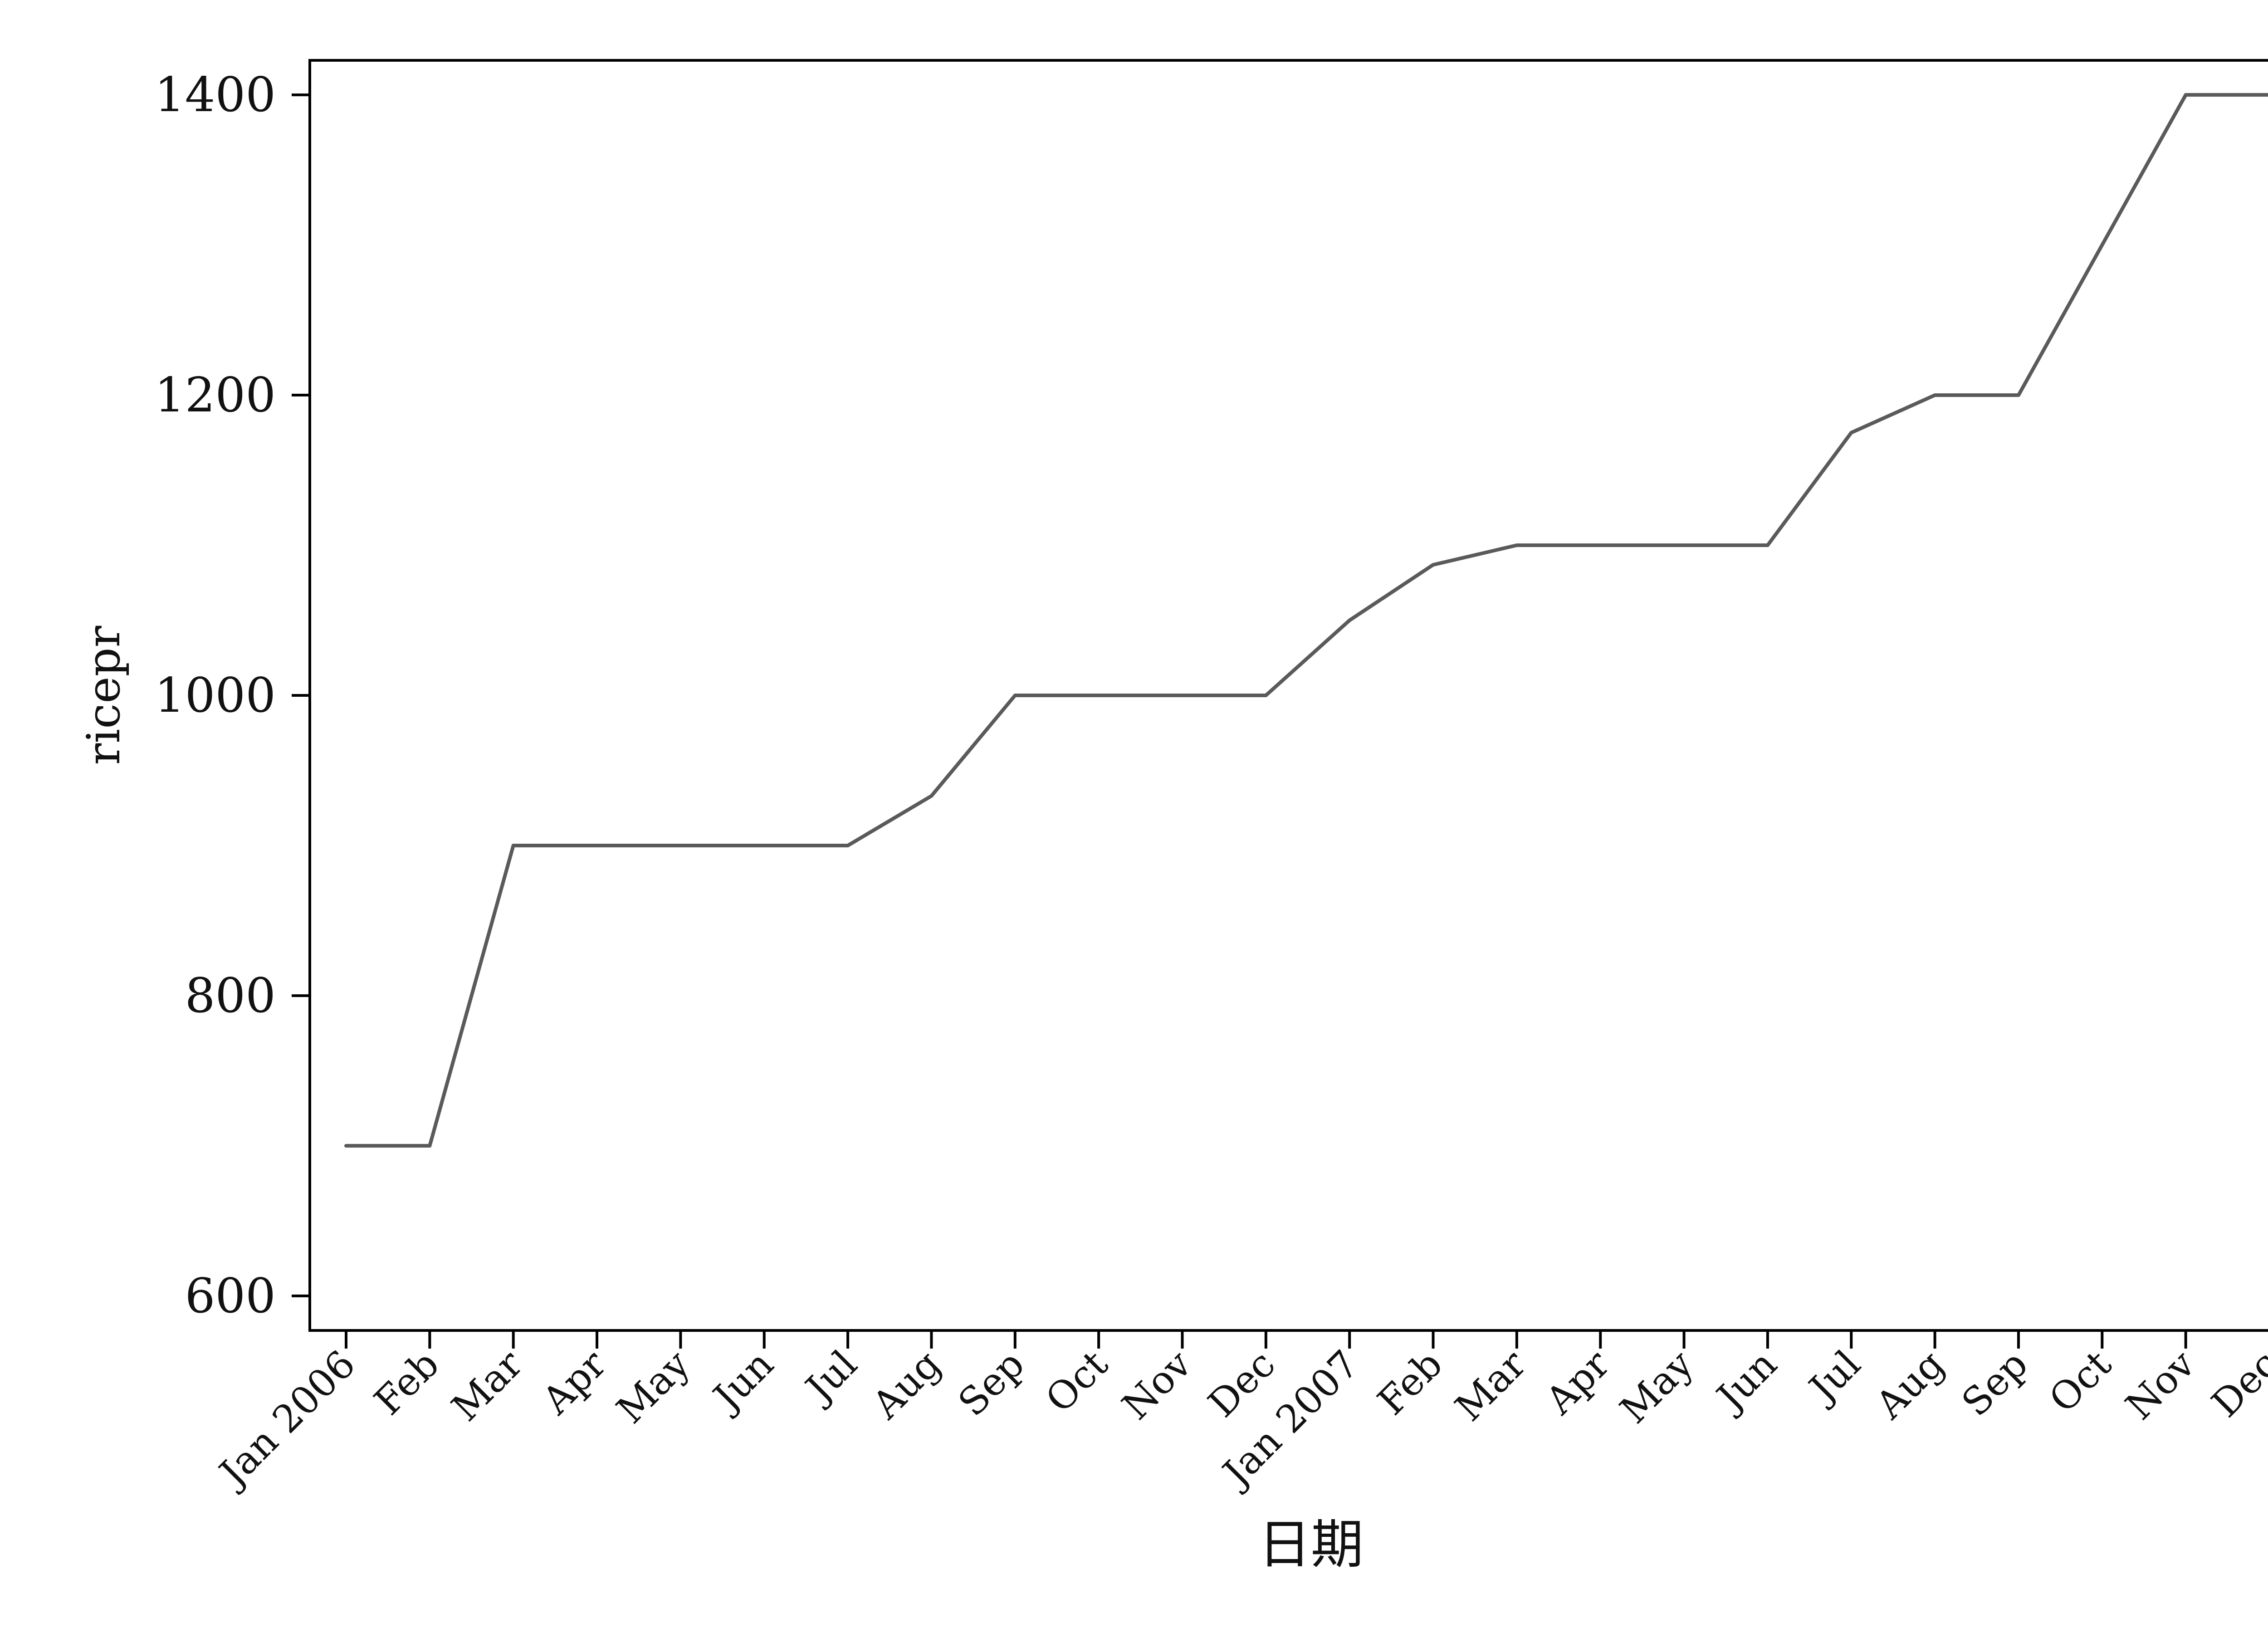  What do you see at coordinates (216, 94) in the screenshot?
I see `y-tick-label: 1400` at bounding box center [216, 94].